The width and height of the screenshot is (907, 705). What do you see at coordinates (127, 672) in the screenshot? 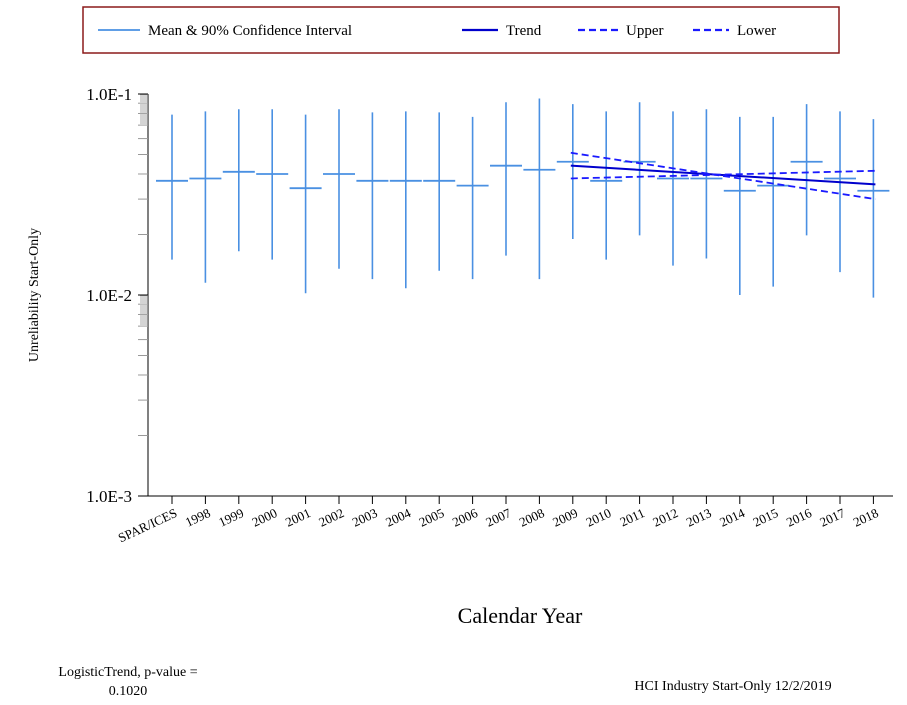
I see `trend-test-label: LogisticTrend, p-value =` at bounding box center [127, 672].